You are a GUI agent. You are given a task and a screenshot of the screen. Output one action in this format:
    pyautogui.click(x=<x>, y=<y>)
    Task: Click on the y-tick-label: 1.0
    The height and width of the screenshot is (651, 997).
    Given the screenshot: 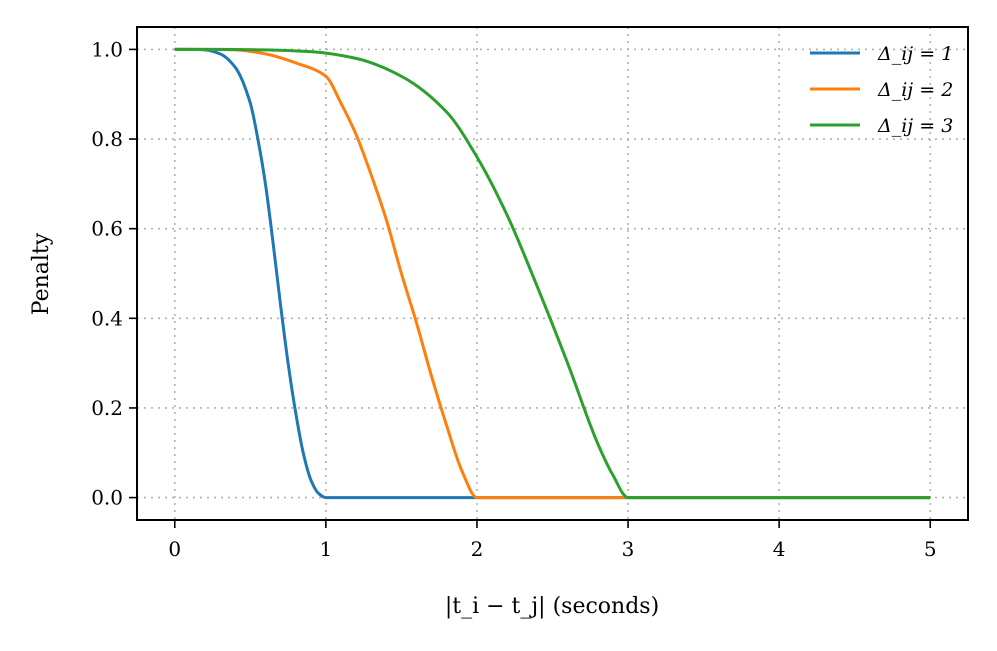 What is the action you would take?
    pyautogui.click(x=107, y=49)
    